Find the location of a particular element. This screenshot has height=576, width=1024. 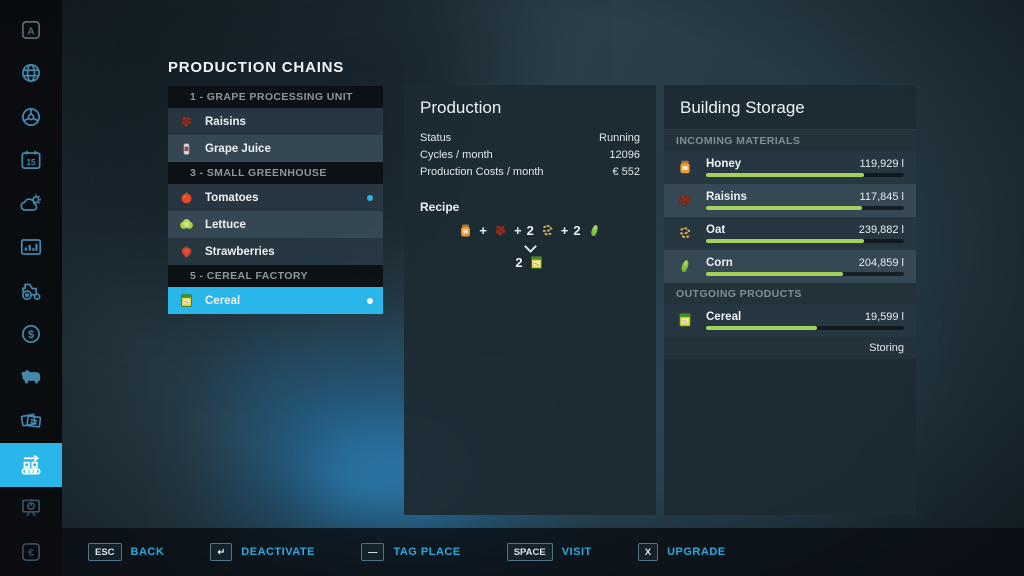

storage-item-amount: 204,859 l is located at coordinates (881, 262).